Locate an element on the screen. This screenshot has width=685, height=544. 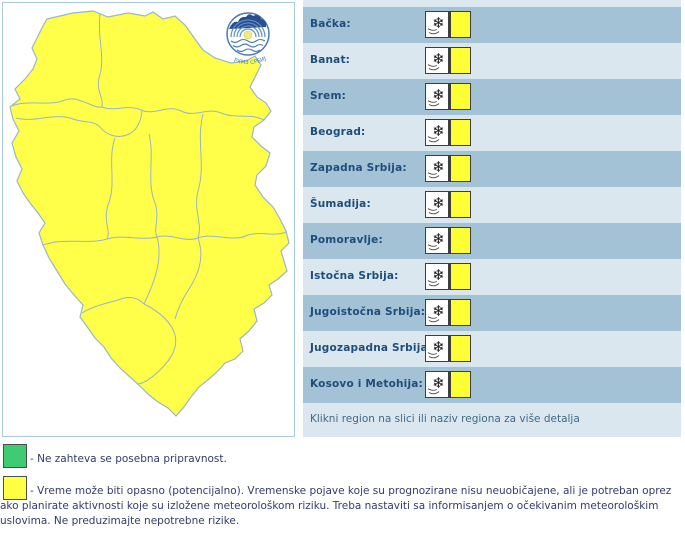
legend-text: - Ne zahteva se posebna pripravnost. is located at coordinates (128, 459).